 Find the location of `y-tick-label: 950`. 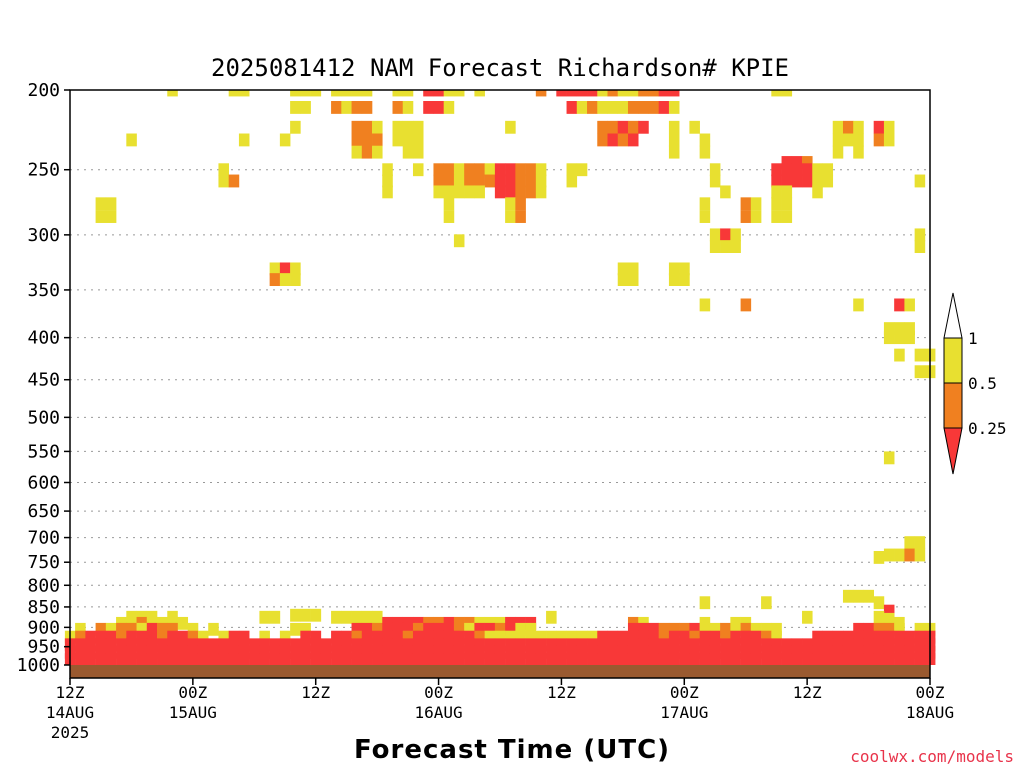

y-tick-label: 950 is located at coordinates (43, 647).